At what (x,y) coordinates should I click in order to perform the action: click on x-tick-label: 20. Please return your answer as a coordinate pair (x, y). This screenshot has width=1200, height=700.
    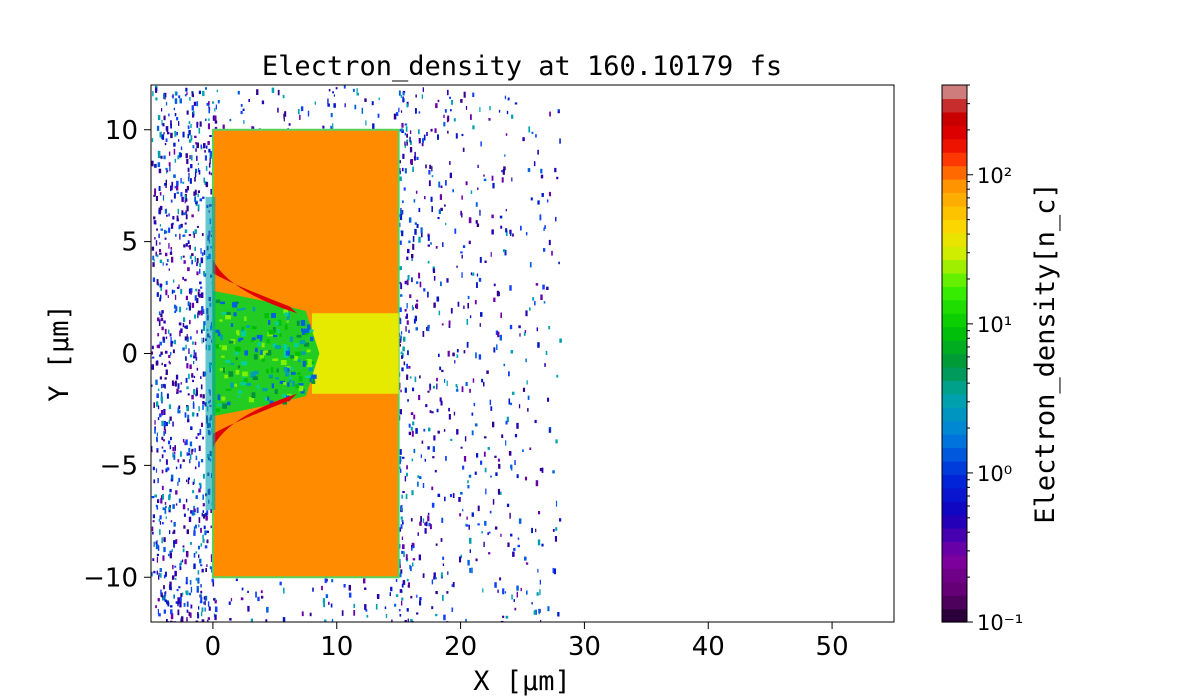
    Looking at the image, I should click on (460, 647).